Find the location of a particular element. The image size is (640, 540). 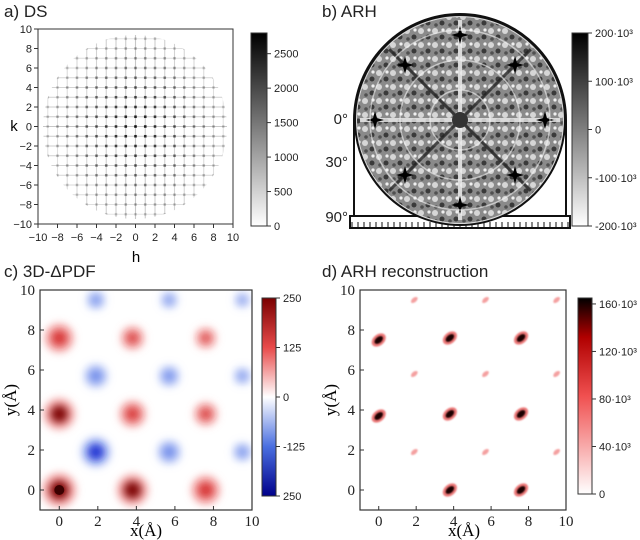

dpdf-plot-frame is located at coordinates (146, 400).